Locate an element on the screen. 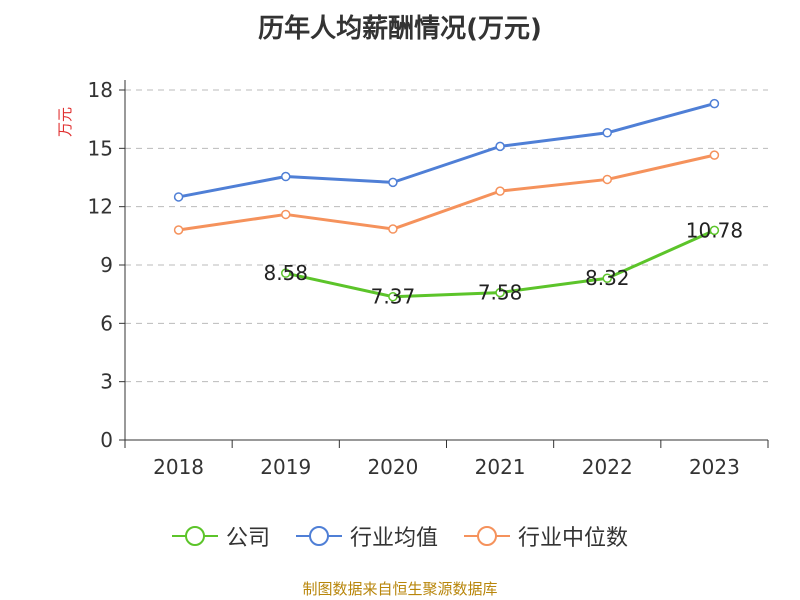 Image resolution: width=800 pixels, height=600 pixels. legend: 公司 行业均值 行业中位数 is located at coordinates (400, 536).